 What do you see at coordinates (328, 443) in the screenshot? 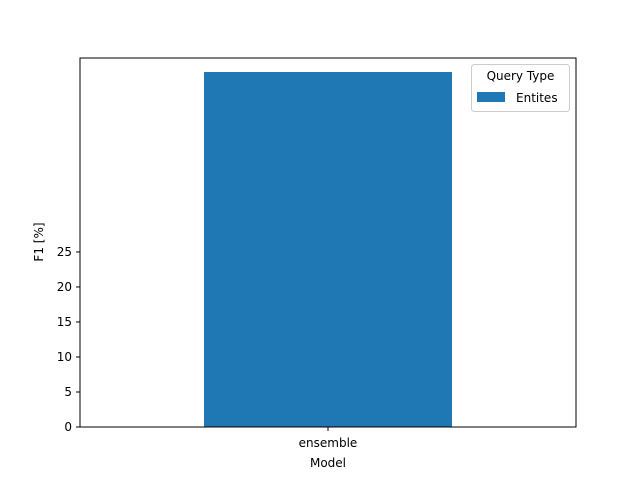
I see `x-tick-label: ensemble` at bounding box center [328, 443].